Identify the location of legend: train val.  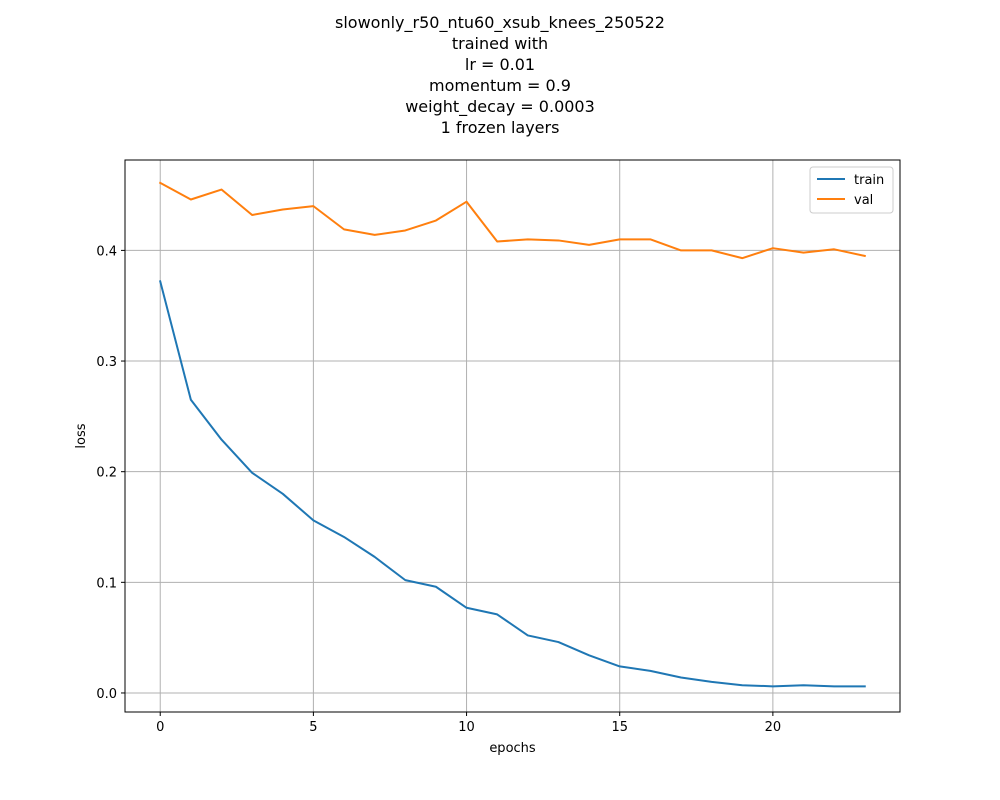
(851, 190).